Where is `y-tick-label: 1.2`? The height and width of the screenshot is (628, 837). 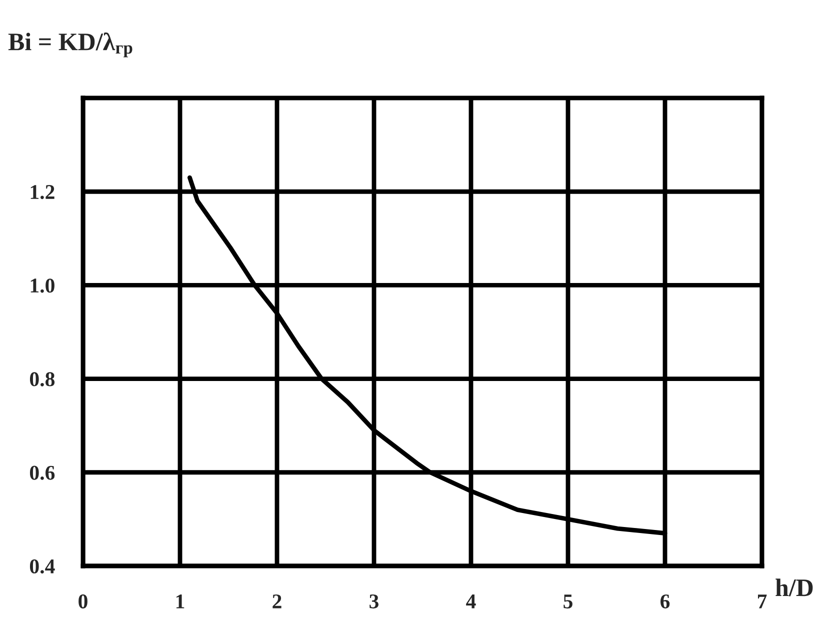
y-tick-label: 1.2 is located at coordinates (42, 192).